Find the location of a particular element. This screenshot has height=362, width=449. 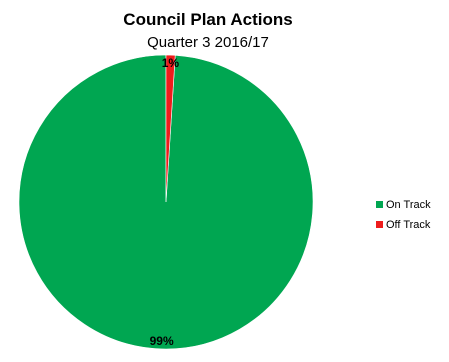

chart-subtitle: Quarter 3 2016/17 is located at coordinates (208, 42).